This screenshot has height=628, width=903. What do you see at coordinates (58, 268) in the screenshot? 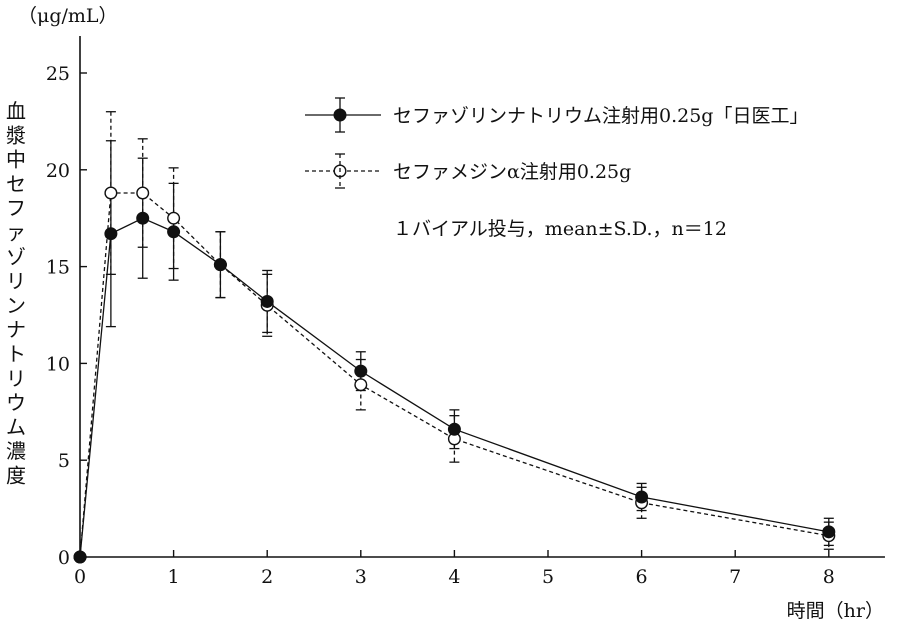
I see `y-tick-label: 15` at bounding box center [58, 268].